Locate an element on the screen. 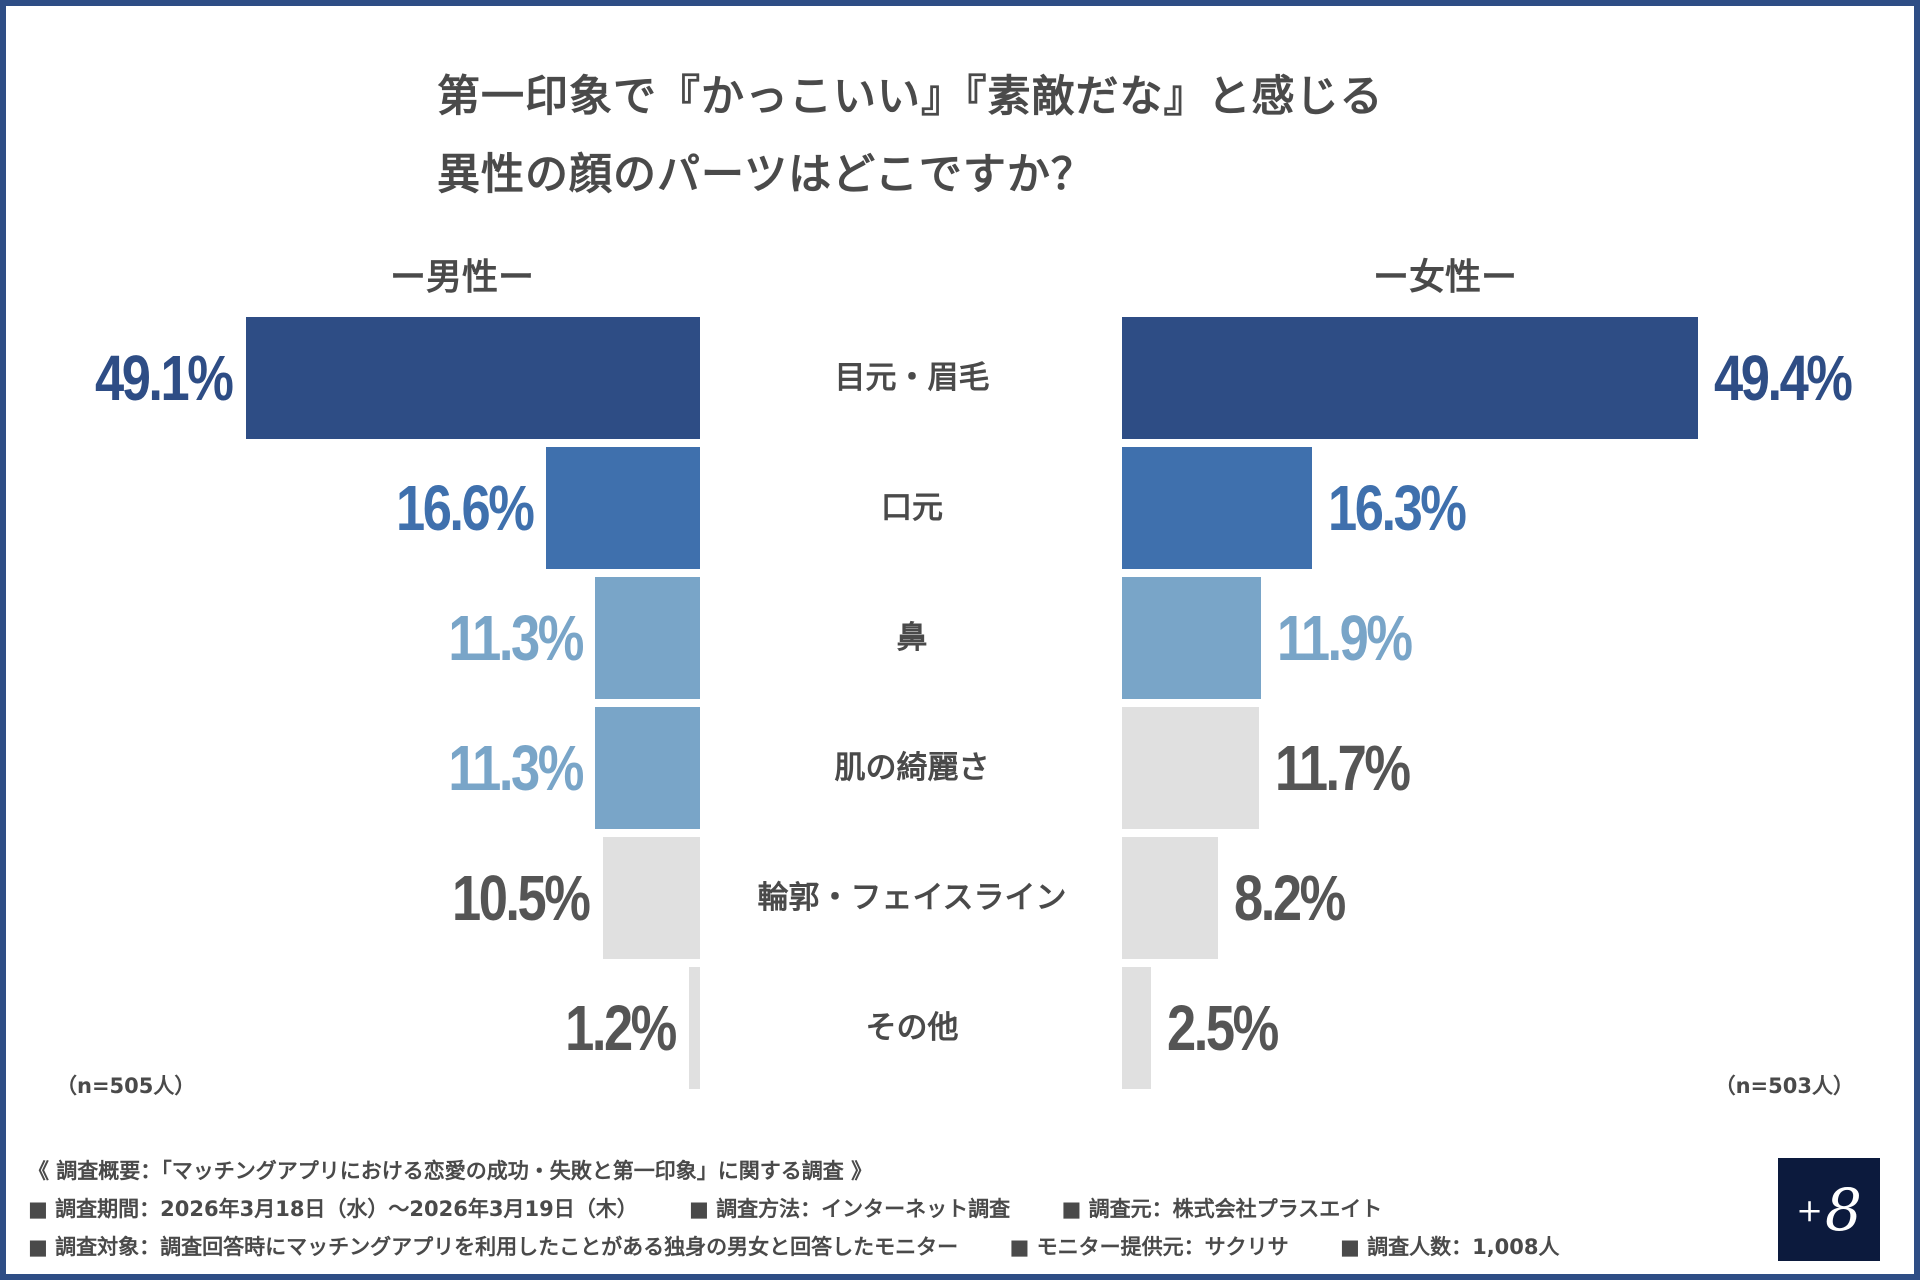  male-value-label: 49.1% is located at coordinates (164, 378).